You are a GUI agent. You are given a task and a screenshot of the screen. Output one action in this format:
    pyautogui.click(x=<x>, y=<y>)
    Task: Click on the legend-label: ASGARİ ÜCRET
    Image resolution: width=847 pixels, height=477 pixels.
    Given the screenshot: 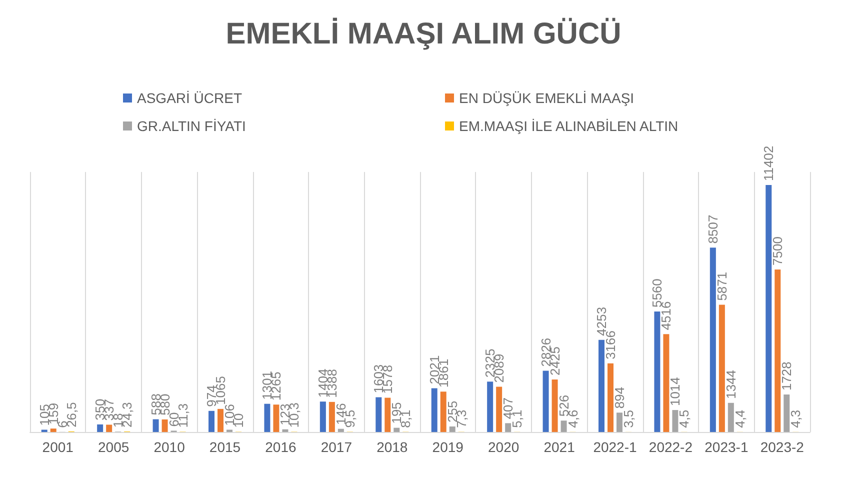 What is the action you would take?
    pyautogui.click(x=189, y=98)
    